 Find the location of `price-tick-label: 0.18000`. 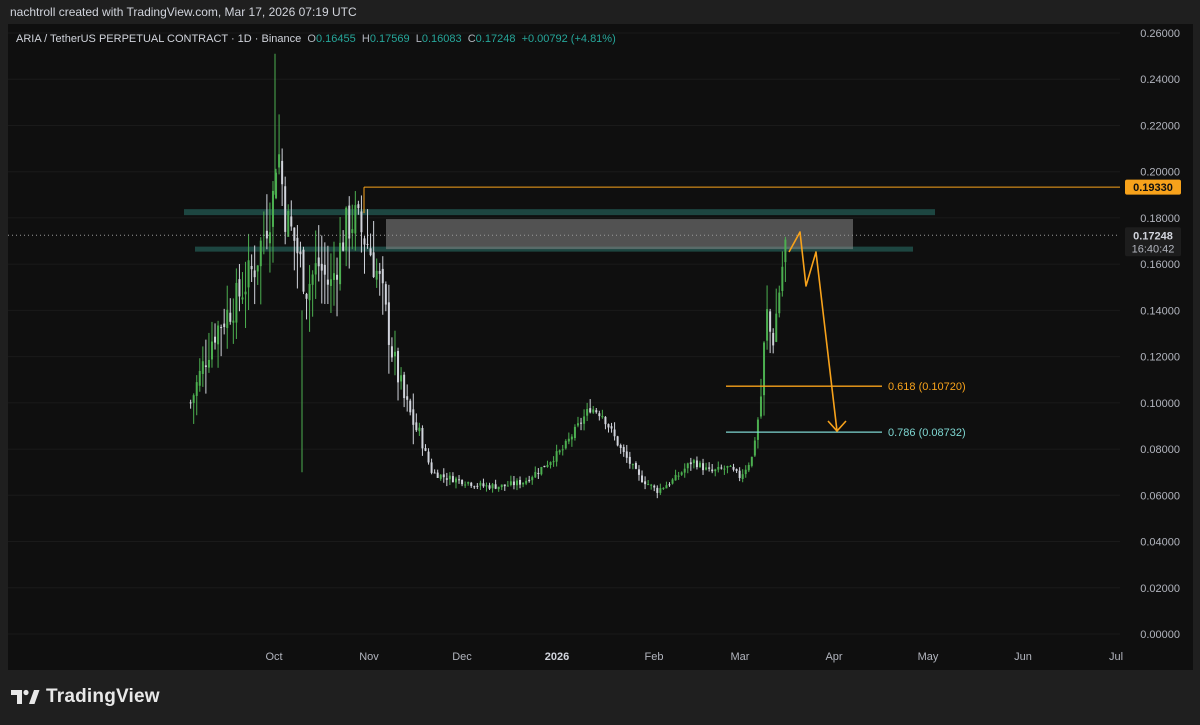

price-tick-label: 0.18000 is located at coordinates (1160, 219).